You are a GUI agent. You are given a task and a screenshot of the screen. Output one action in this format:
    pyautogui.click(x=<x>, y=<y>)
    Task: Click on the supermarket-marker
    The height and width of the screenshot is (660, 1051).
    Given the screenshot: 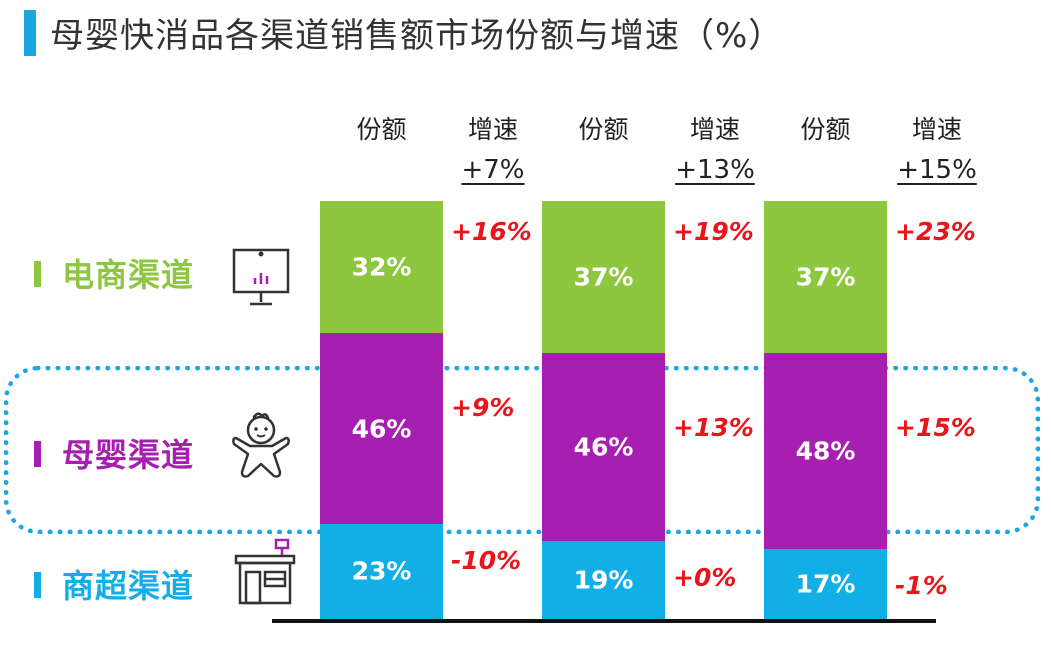 What is the action you would take?
    pyautogui.click(x=37, y=585)
    